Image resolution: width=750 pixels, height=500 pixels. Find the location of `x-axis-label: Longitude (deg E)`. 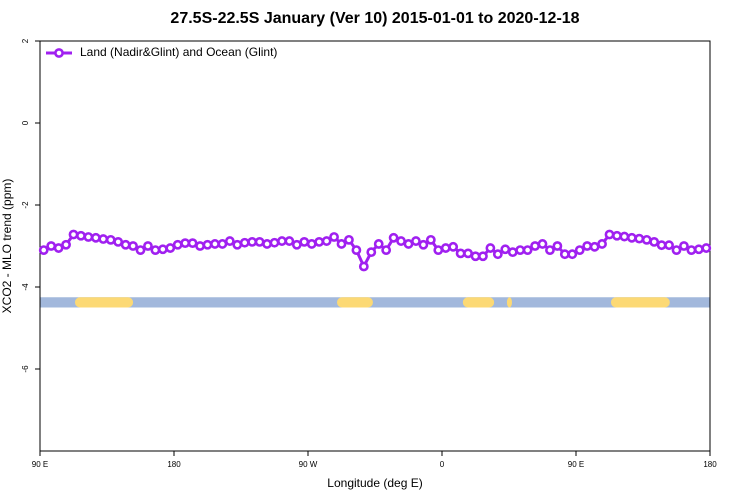

x-axis-label: Longitude (deg E) is located at coordinates (374, 483).